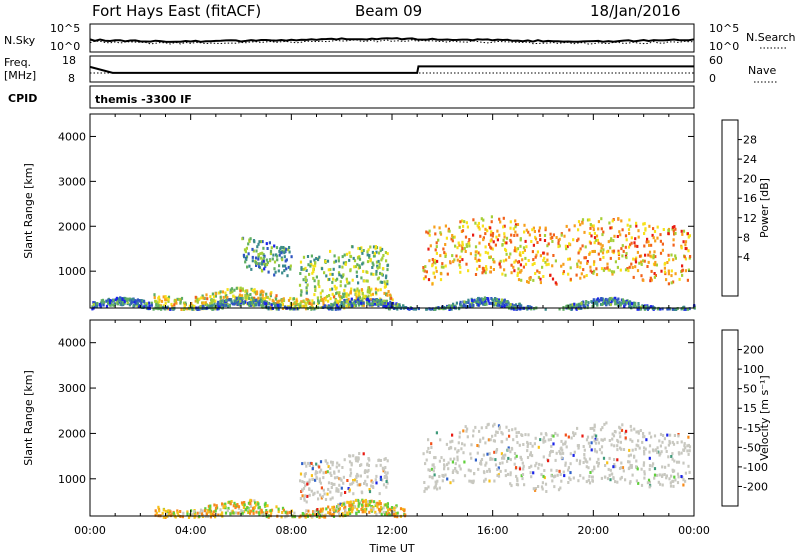 This screenshot has width=800, height=554. Describe the element at coordinates (20, 40) in the screenshot. I see `nsky-label: N.Sky` at that location.